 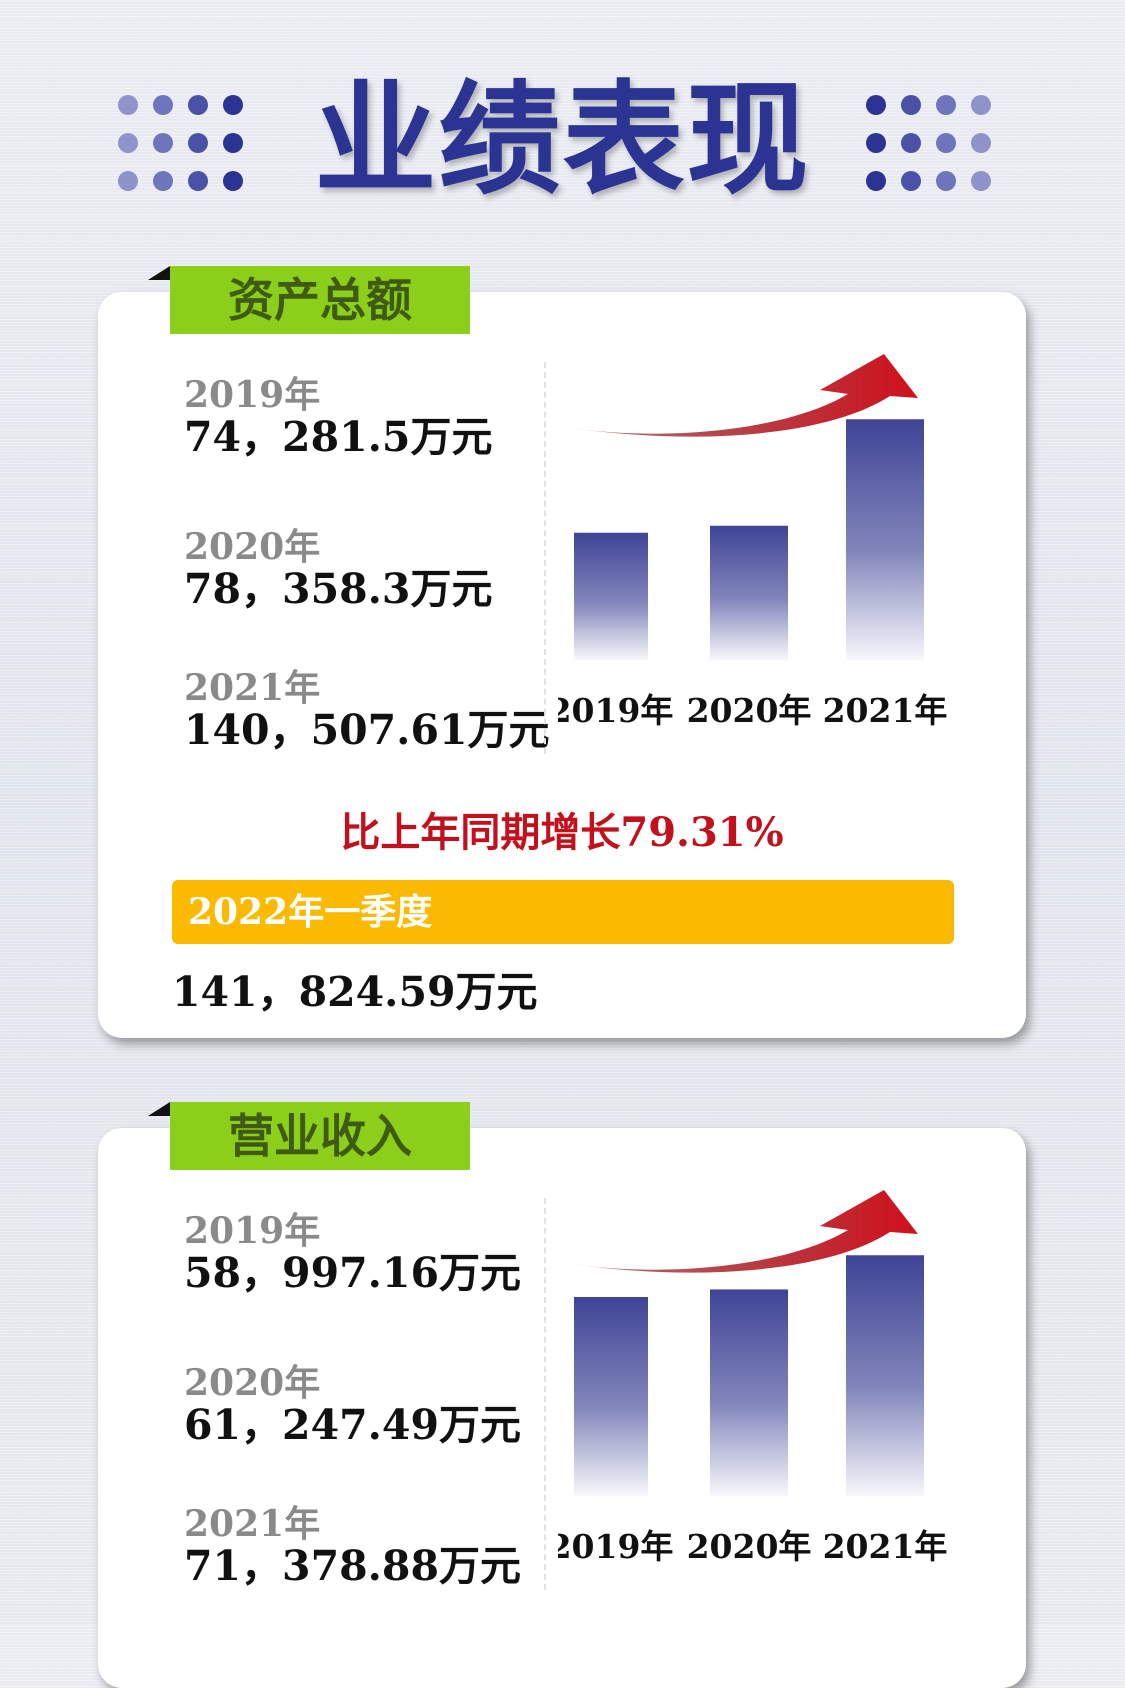 What do you see at coordinates (562, 140) in the screenshot?
I see `page-title: 业绩表现` at bounding box center [562, 140].